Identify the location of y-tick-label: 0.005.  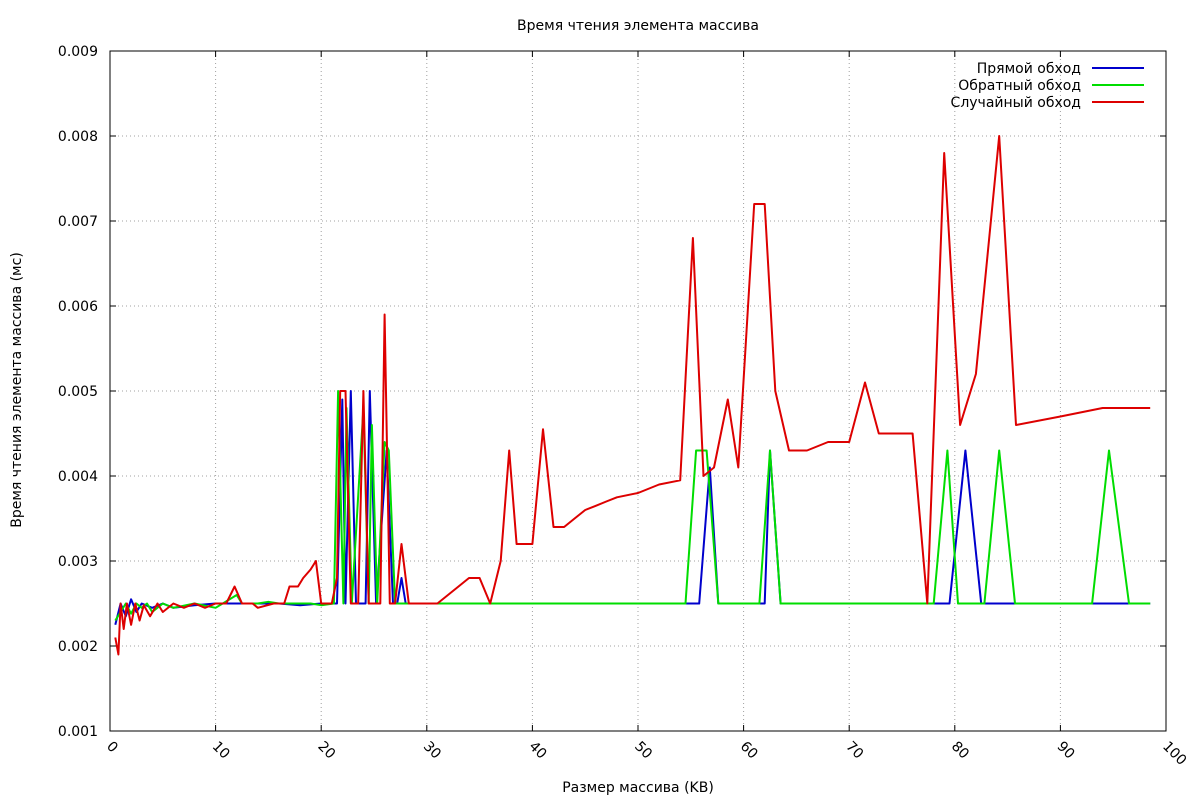
(78, 392).